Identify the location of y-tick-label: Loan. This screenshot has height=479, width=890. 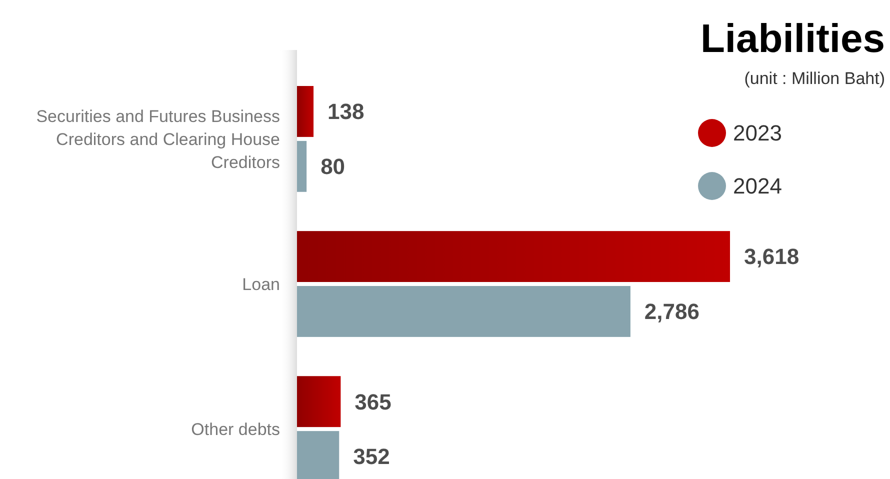
(261, 284).